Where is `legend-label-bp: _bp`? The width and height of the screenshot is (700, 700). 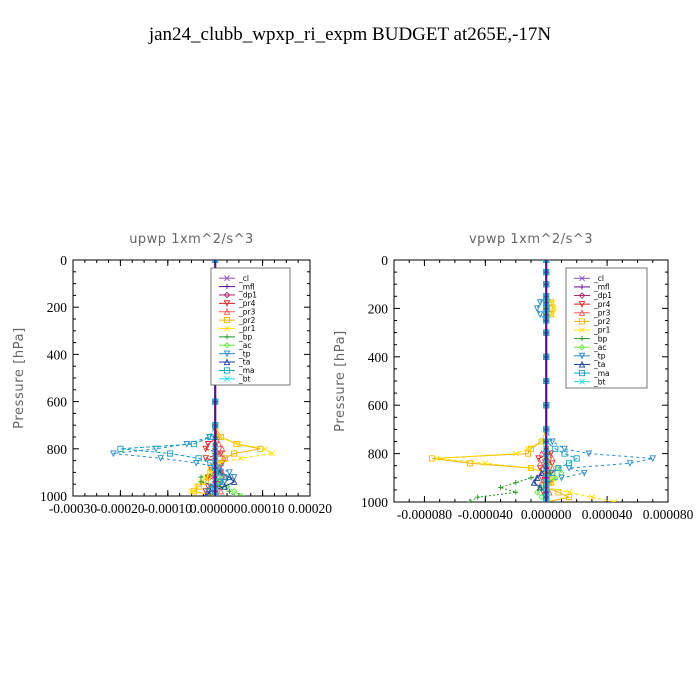
legend-label-bp: _bp is located at coordinates (600, 338).